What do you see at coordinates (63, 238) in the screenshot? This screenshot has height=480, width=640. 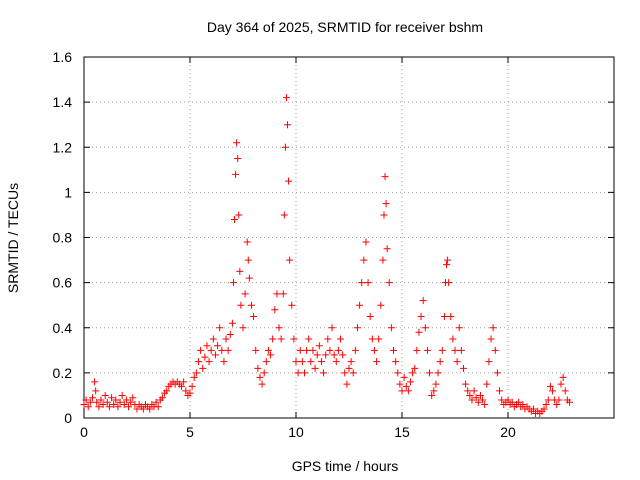 I see `y-tick-label: 0.8` at bounding box center [63, 238].